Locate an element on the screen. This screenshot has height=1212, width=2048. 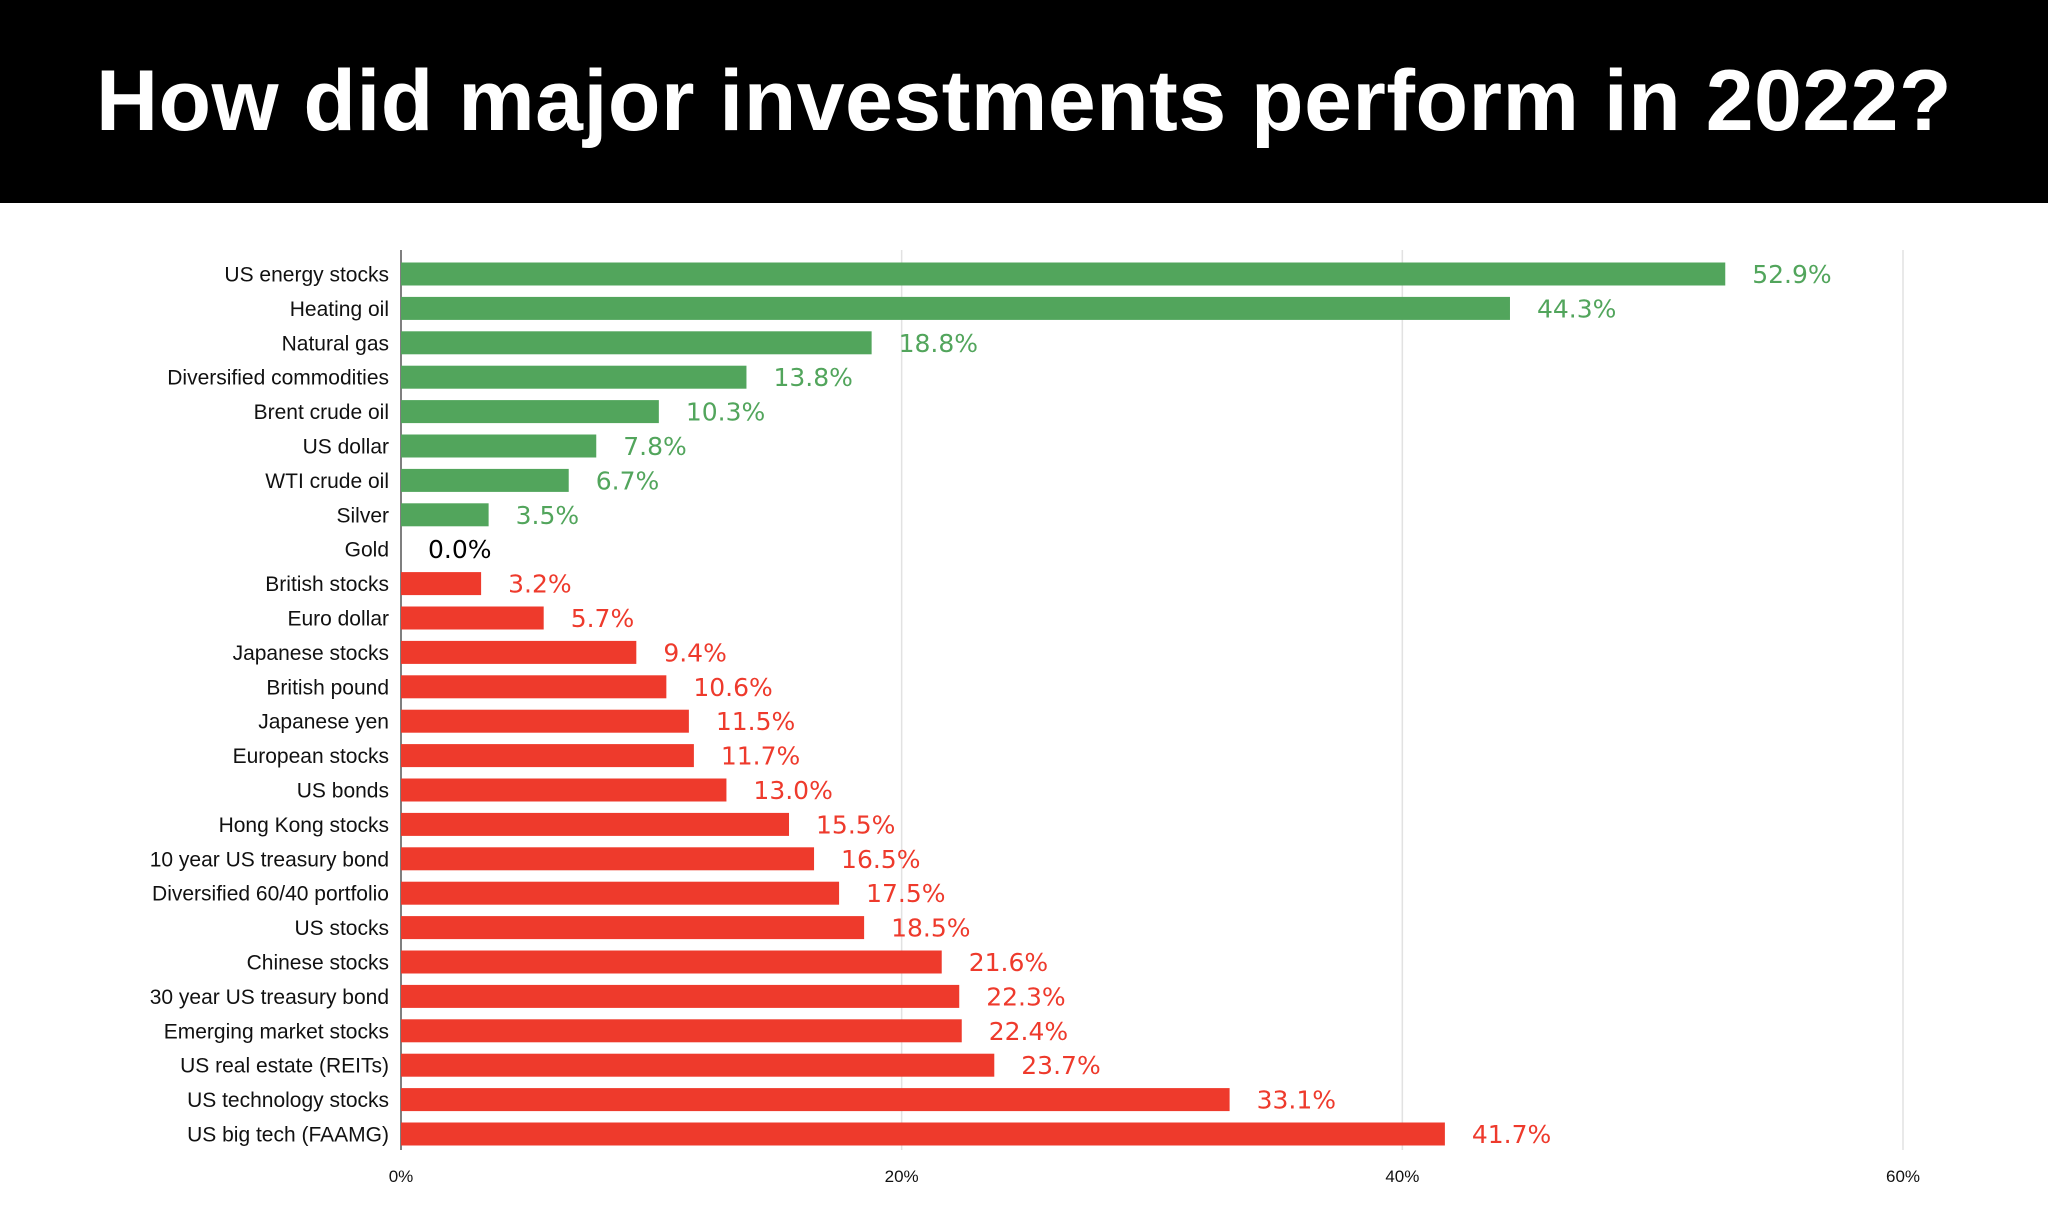
data-label: 6.7% is located at coordinates (628, 480).